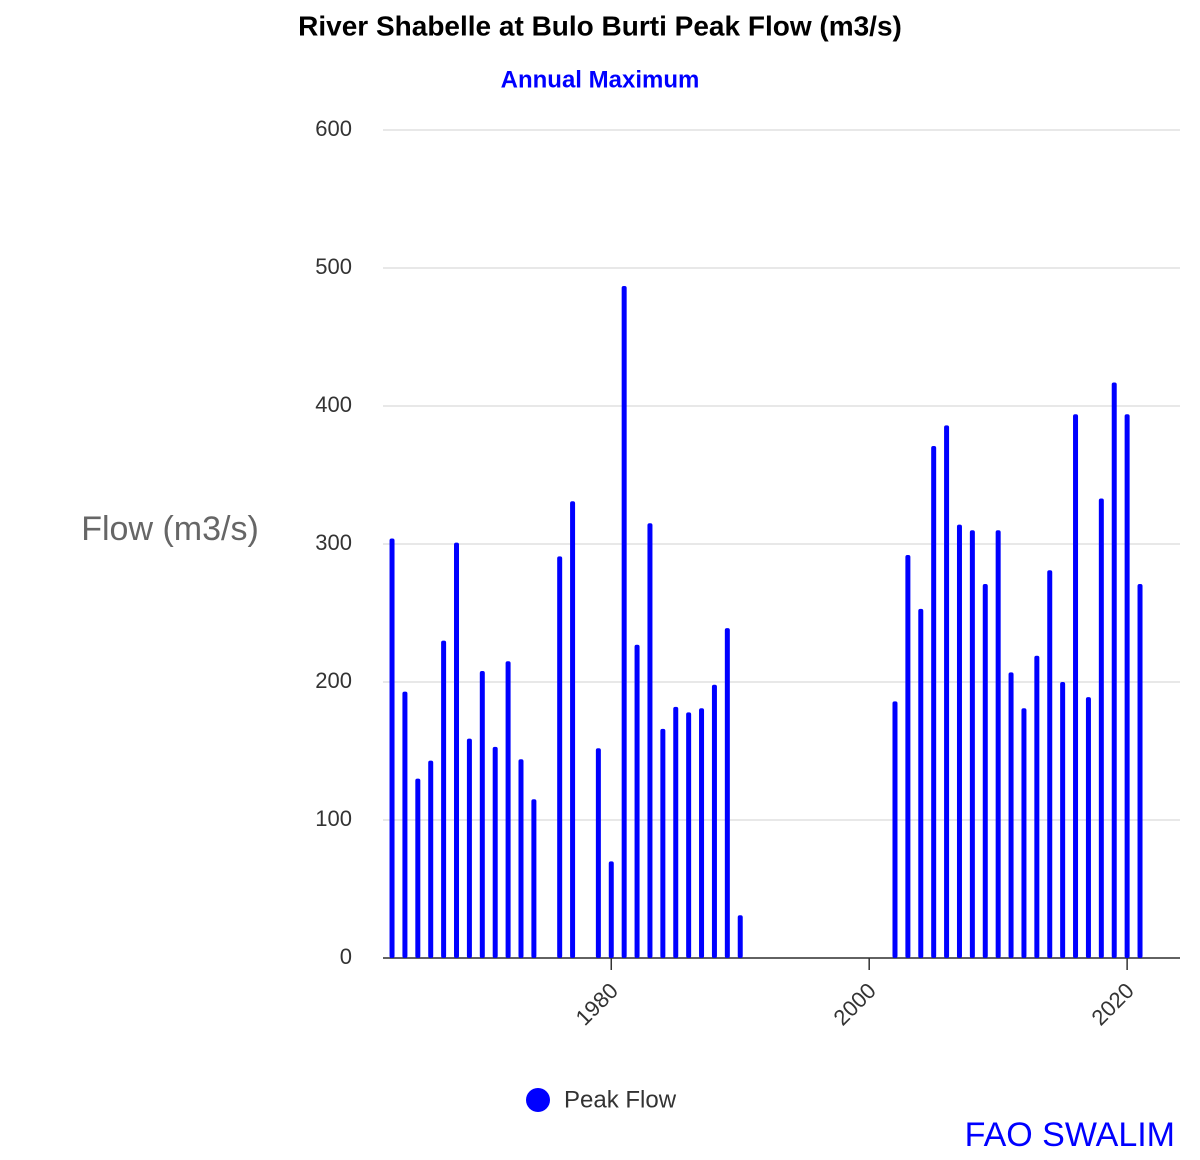 This screenshot has width=1200, height=1160. Describe the element at coordinates (346, 956) in the screenshot. I see `y-tick-label: 0` at that location.